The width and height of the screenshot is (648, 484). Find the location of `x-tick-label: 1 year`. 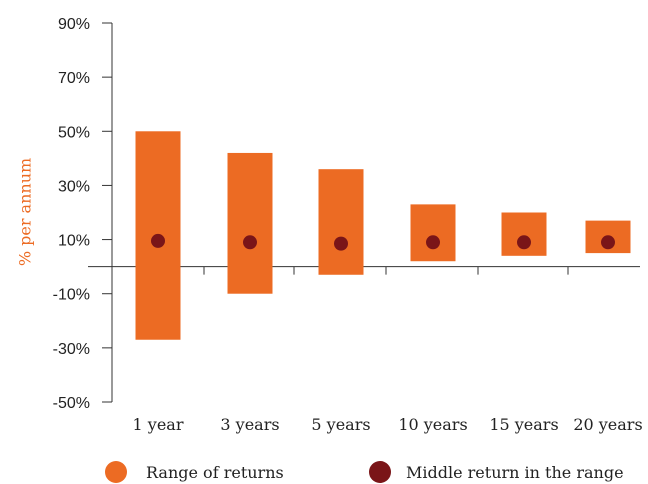

x-tick-label: 1 year is located at coordinates (158, 424).